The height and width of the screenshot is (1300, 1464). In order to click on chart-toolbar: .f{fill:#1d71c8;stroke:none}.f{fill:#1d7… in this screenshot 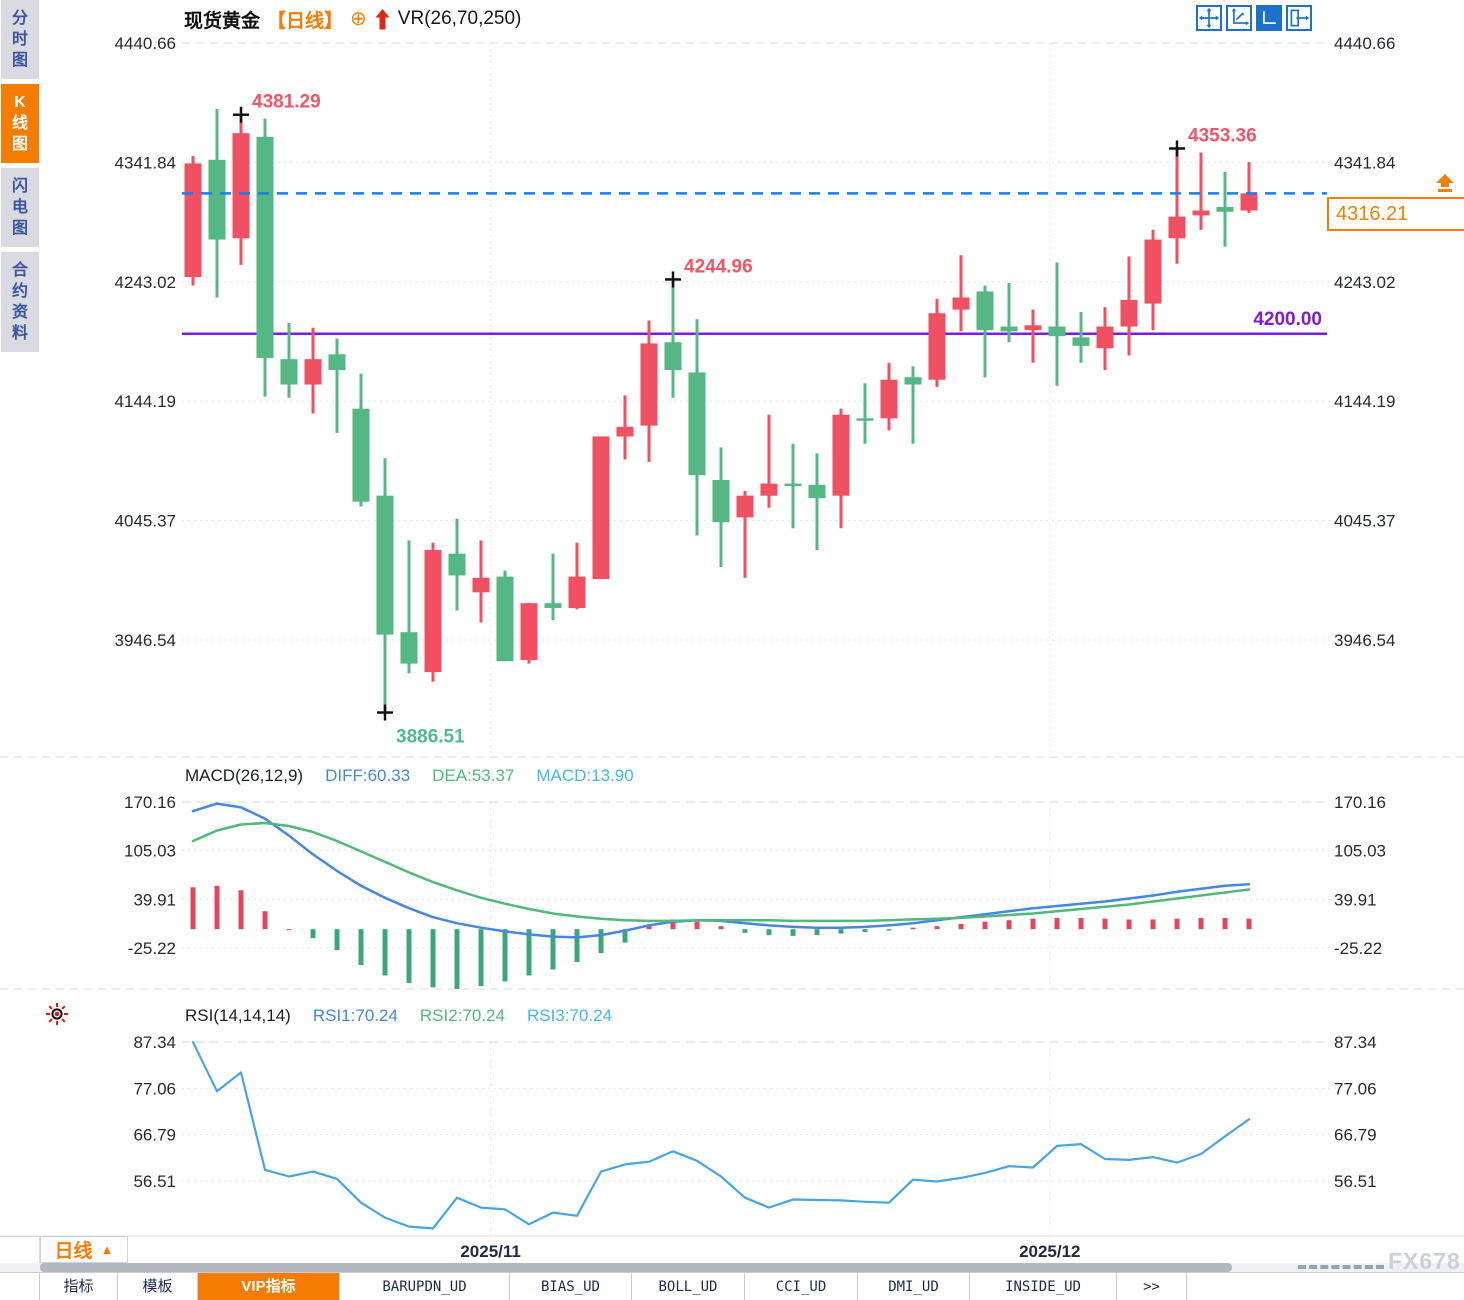, I will do `click(1254, 18)`.